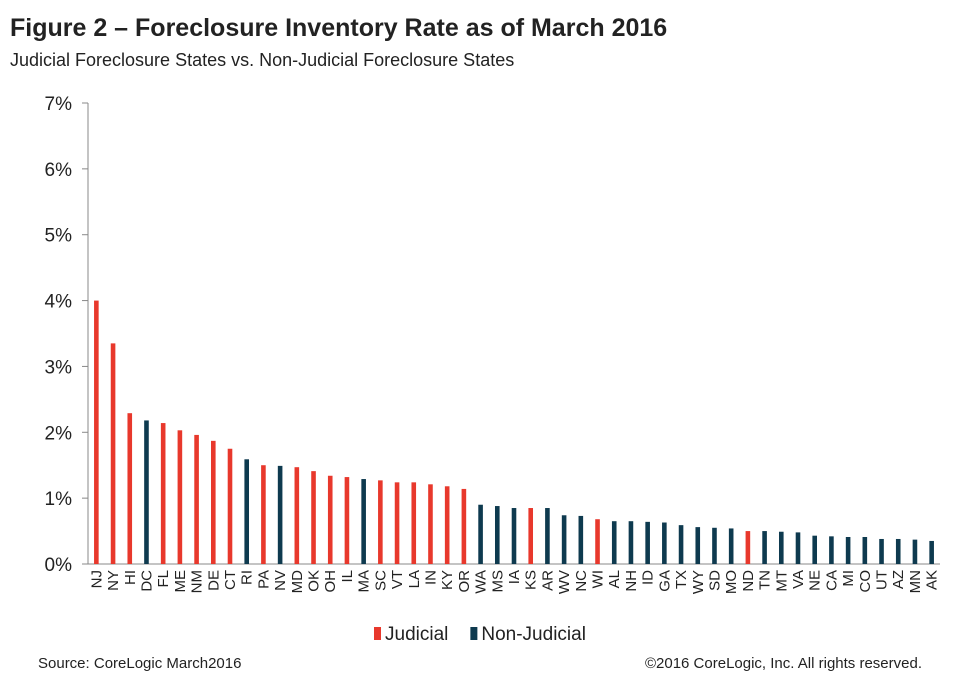  What do you see at coordinates (932, 580) in the screenshot?
I see `x-tick-label: AK` at bounding box center [932, 580].